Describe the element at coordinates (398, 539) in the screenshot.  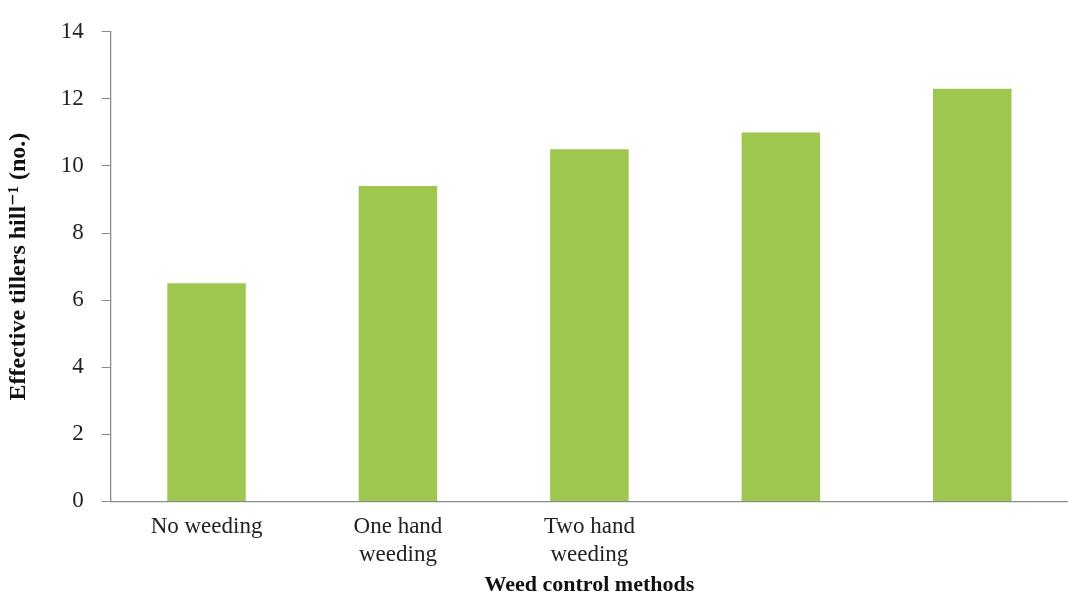
I see `x-tick-label: One hand weeding` at that location.